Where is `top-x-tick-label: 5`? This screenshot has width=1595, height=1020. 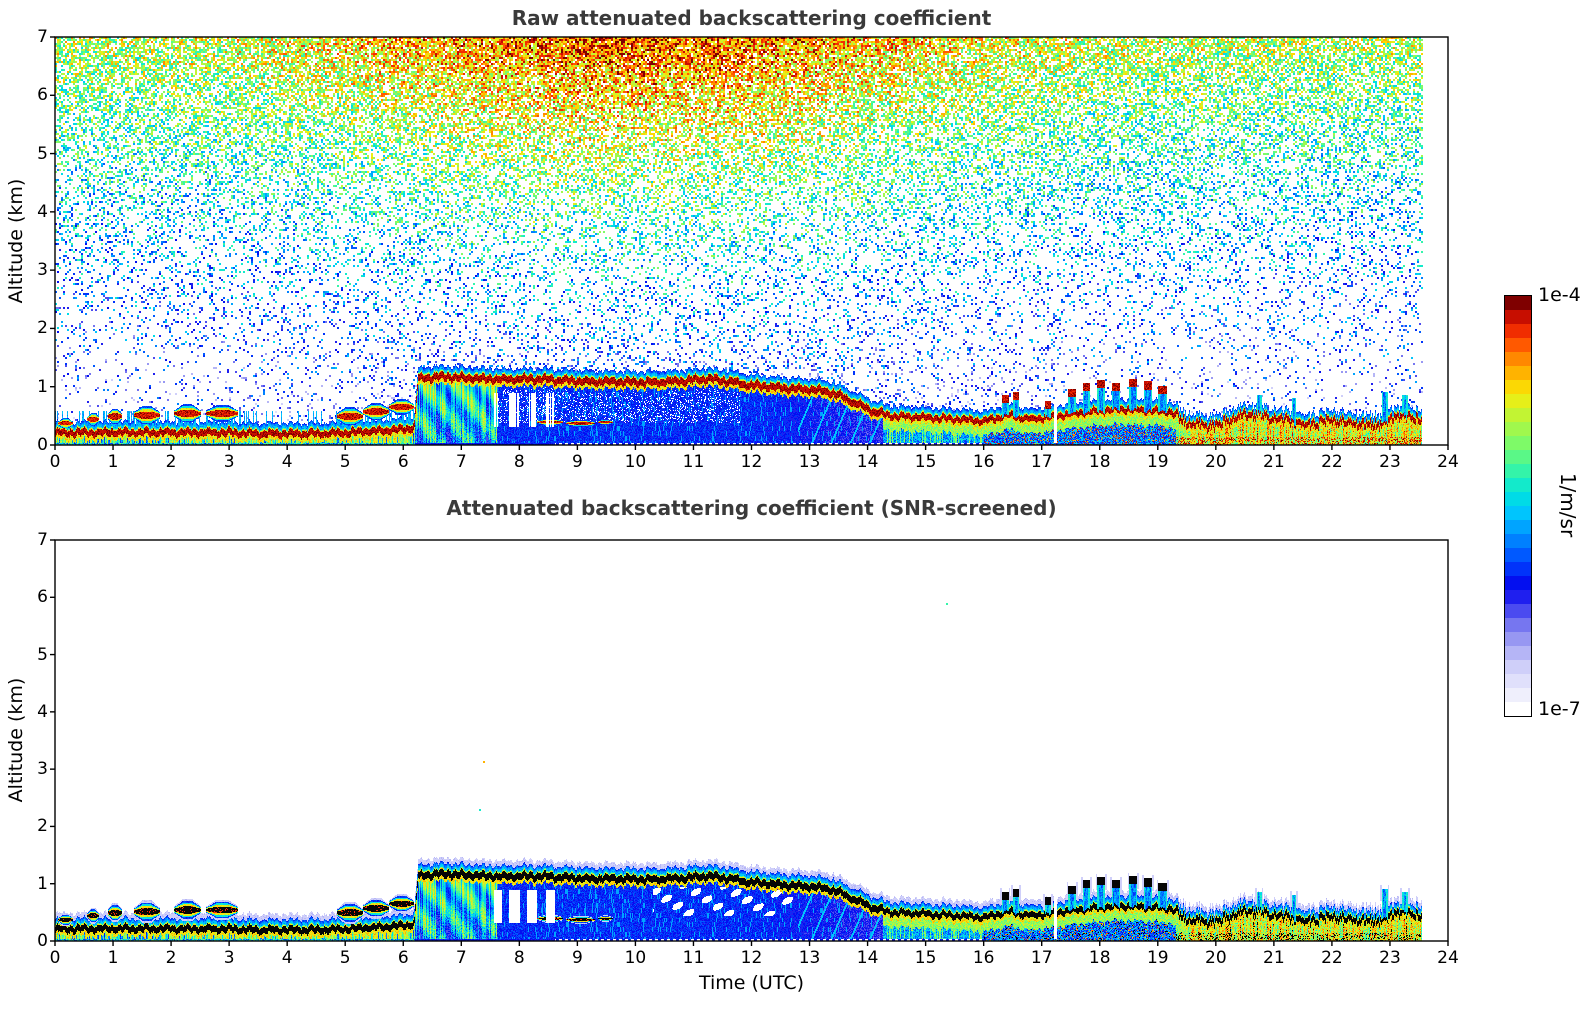
top-x-tick-label: 5 is located at coordinates (345, 462).